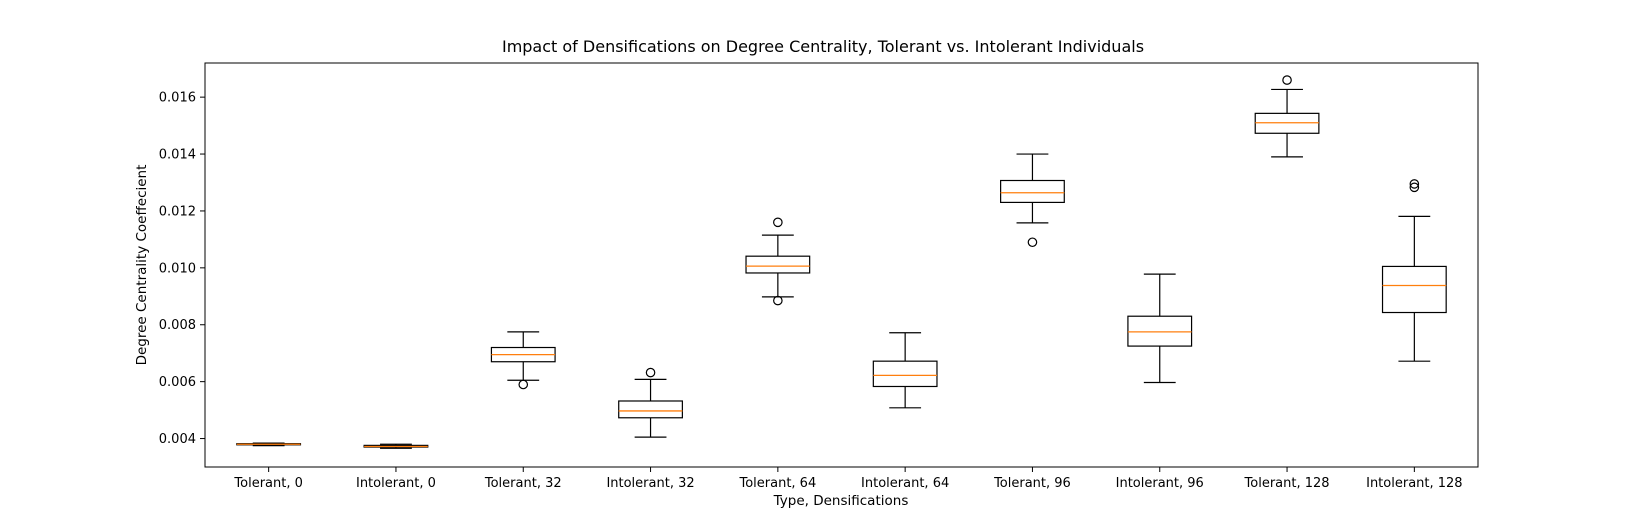 The image size is (1630, 520). What do you see at coordinates (1160, 483) in the screenshot?
I see `x-tick-label: Intolerant, 96` at bounding box center [1160, 483].